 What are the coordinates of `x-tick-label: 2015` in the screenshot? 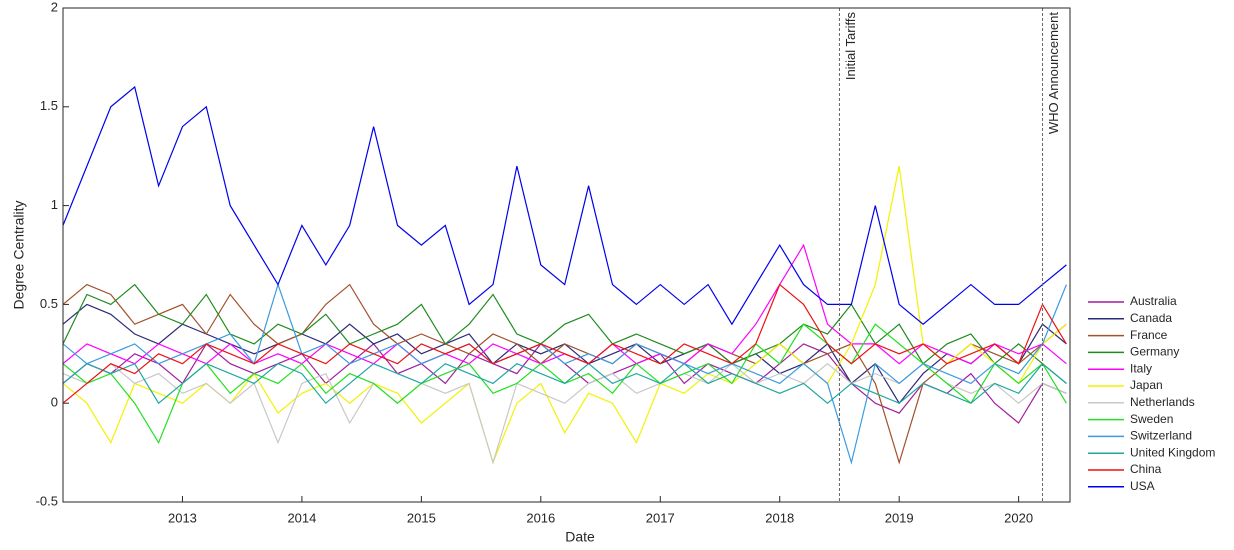 It's located at (421, 517).